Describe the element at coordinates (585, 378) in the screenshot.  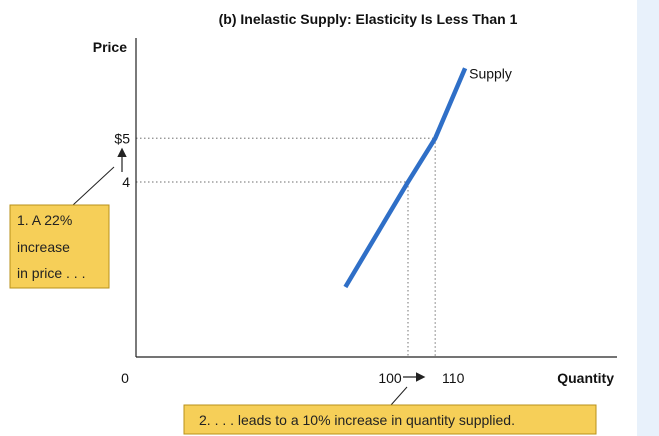
I see `x-axis-label: Quantity` at that location.